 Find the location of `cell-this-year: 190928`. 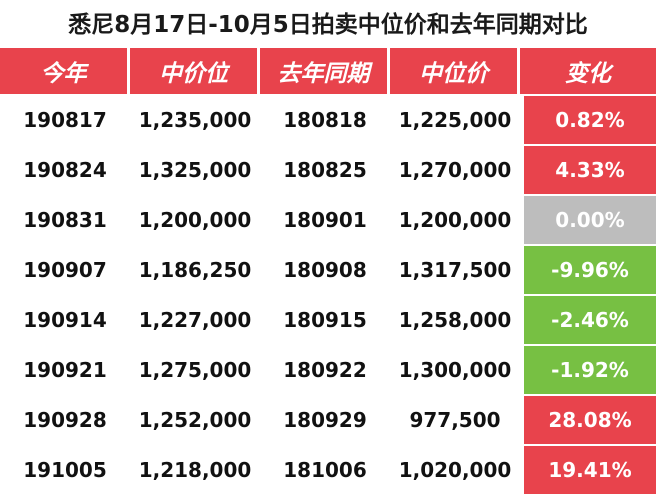

cell-this-year: 190928 is located at coordinates (65, 419).